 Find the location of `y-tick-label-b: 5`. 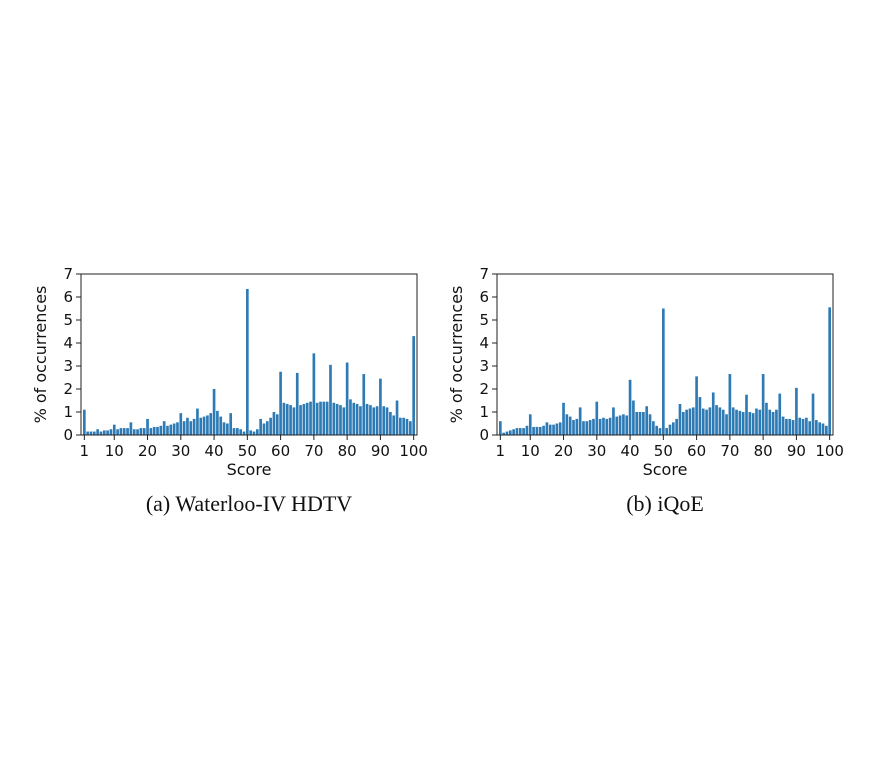

y-tick-label-b: 5 is located at coordinates (484, 320).